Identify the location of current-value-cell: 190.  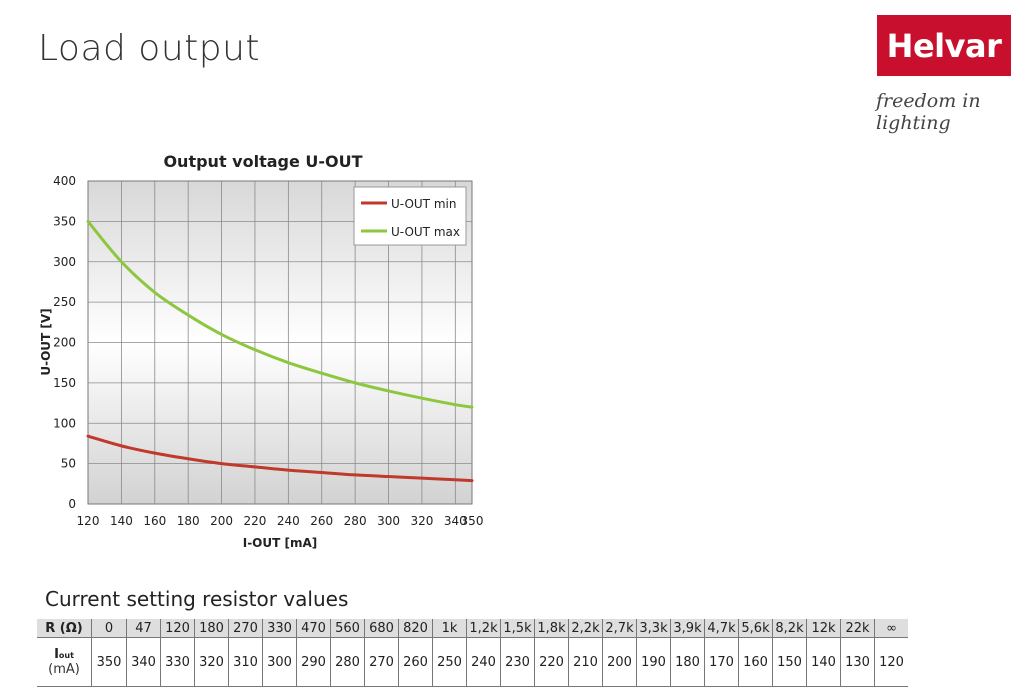
(653, 662).